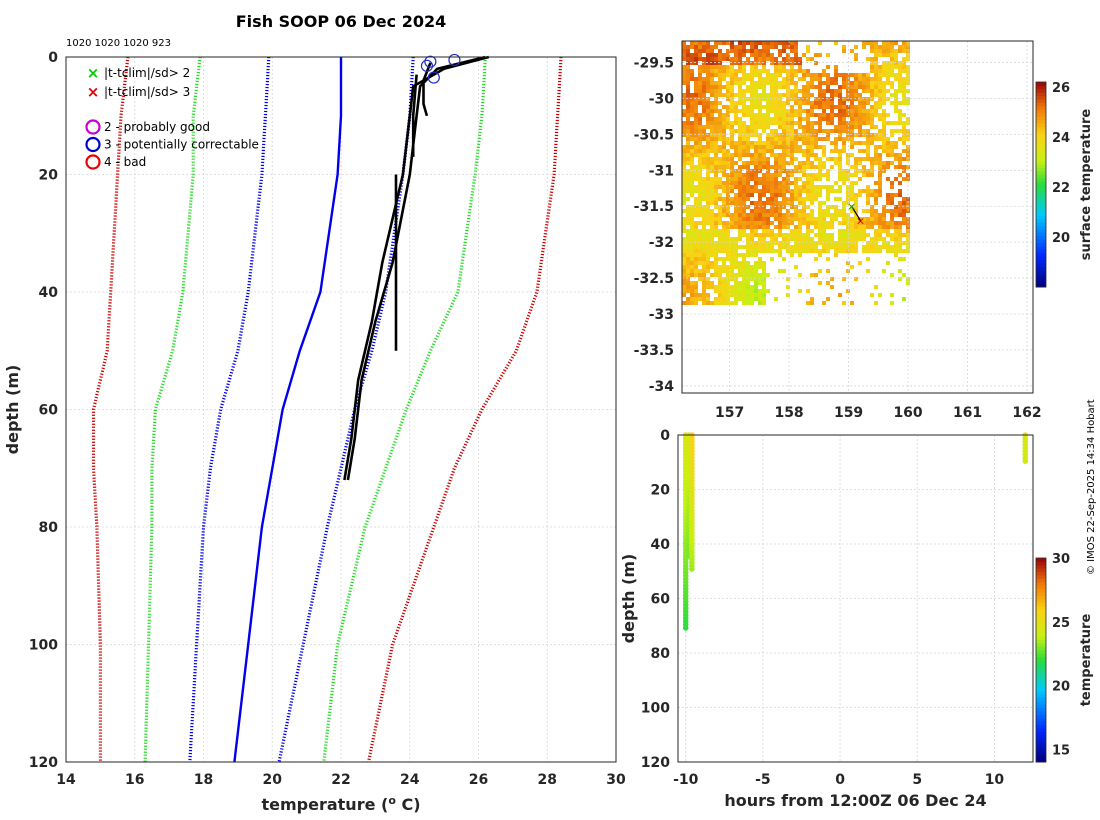 The image size is (1100, 820). I want to click on y-tick-label: -33, so click(661, 315).